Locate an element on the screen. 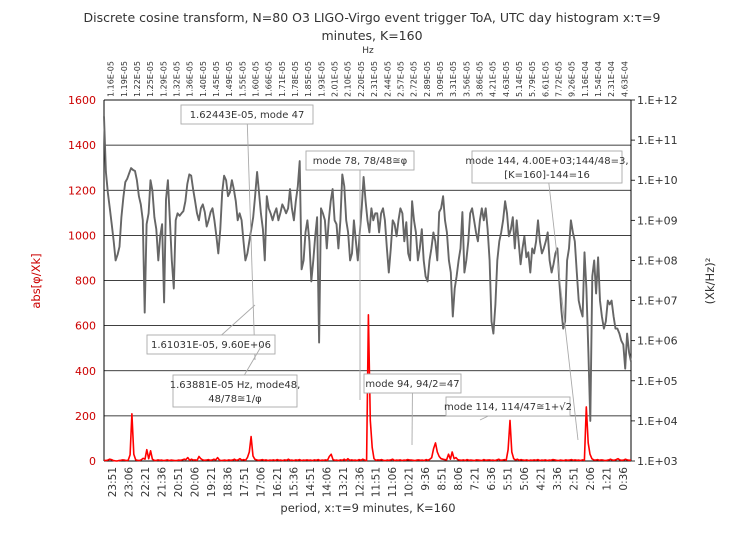 The width and height of the screenshot is (745, 534). top-tick-label: 1.85E-05 is located at coordinates (308, 79).